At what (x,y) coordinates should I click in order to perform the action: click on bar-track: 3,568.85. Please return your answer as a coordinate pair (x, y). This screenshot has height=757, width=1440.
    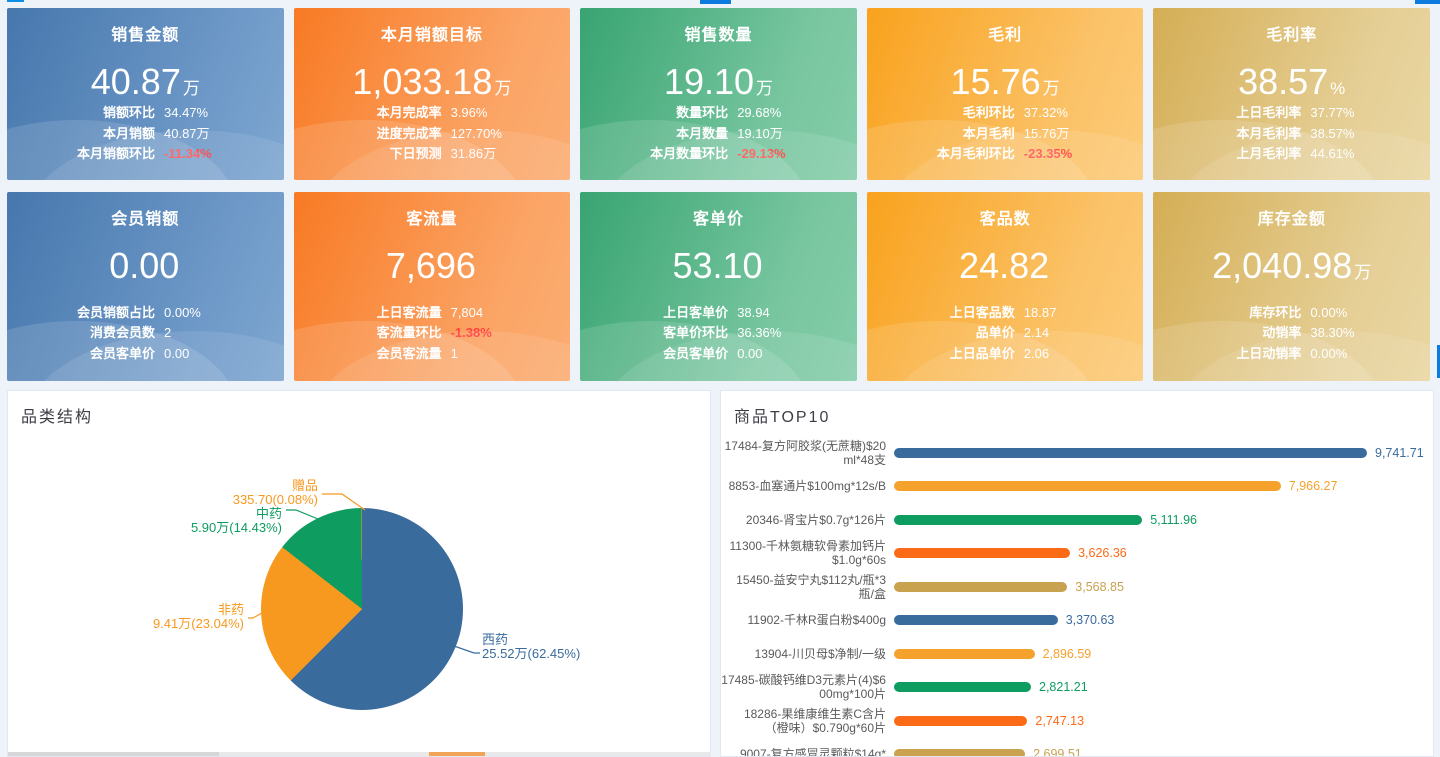
    Looking at the image, I should click on (1134, 587).